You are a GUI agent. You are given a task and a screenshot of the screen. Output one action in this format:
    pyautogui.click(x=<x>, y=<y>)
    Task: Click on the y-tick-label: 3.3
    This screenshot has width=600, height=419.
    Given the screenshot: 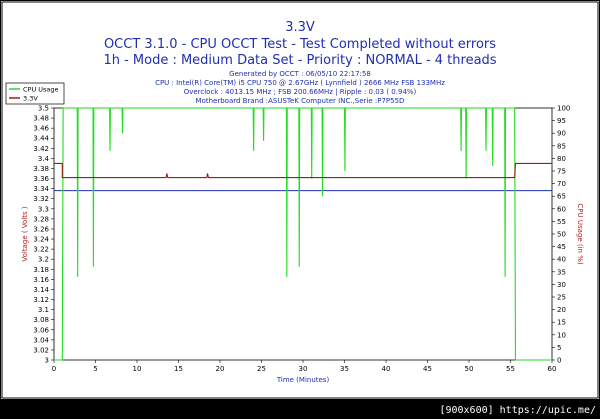 What is the action you would take?
    pyautogui.click(x=43, y=209)
    